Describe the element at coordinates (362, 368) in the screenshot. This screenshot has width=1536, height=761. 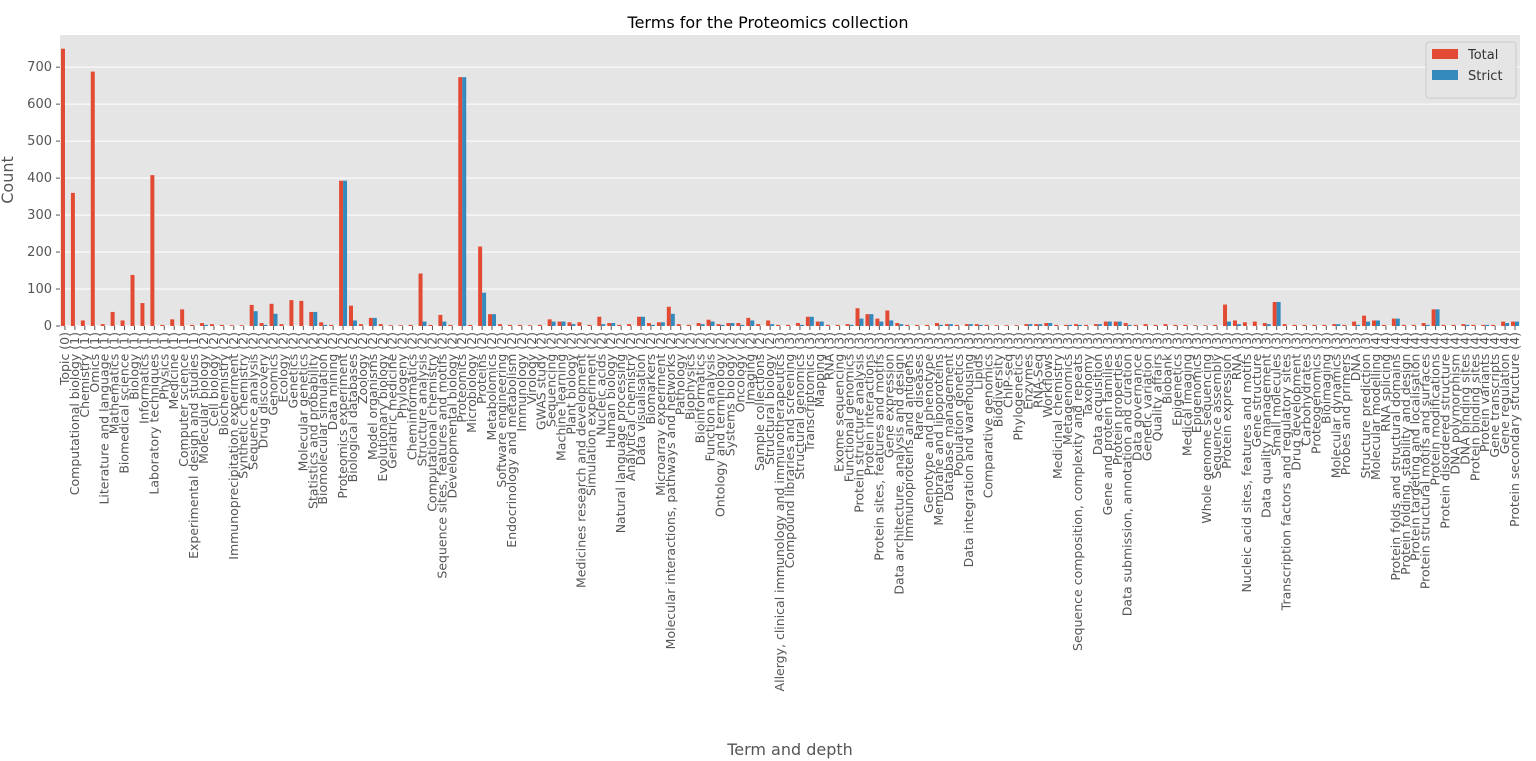
I see `x-tick-label: Zoology (2)` at that location.